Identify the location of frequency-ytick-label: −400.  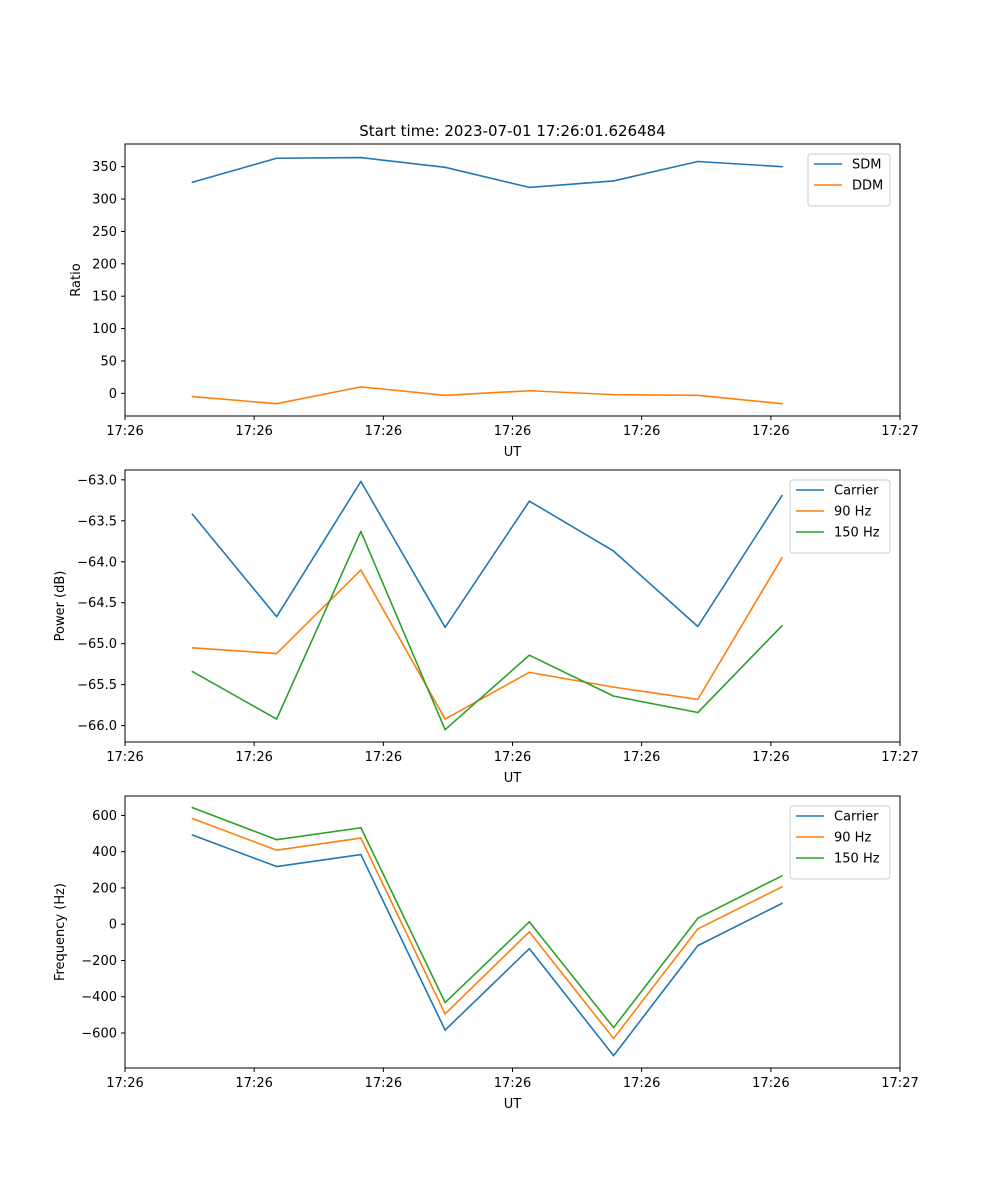
(99, 997).